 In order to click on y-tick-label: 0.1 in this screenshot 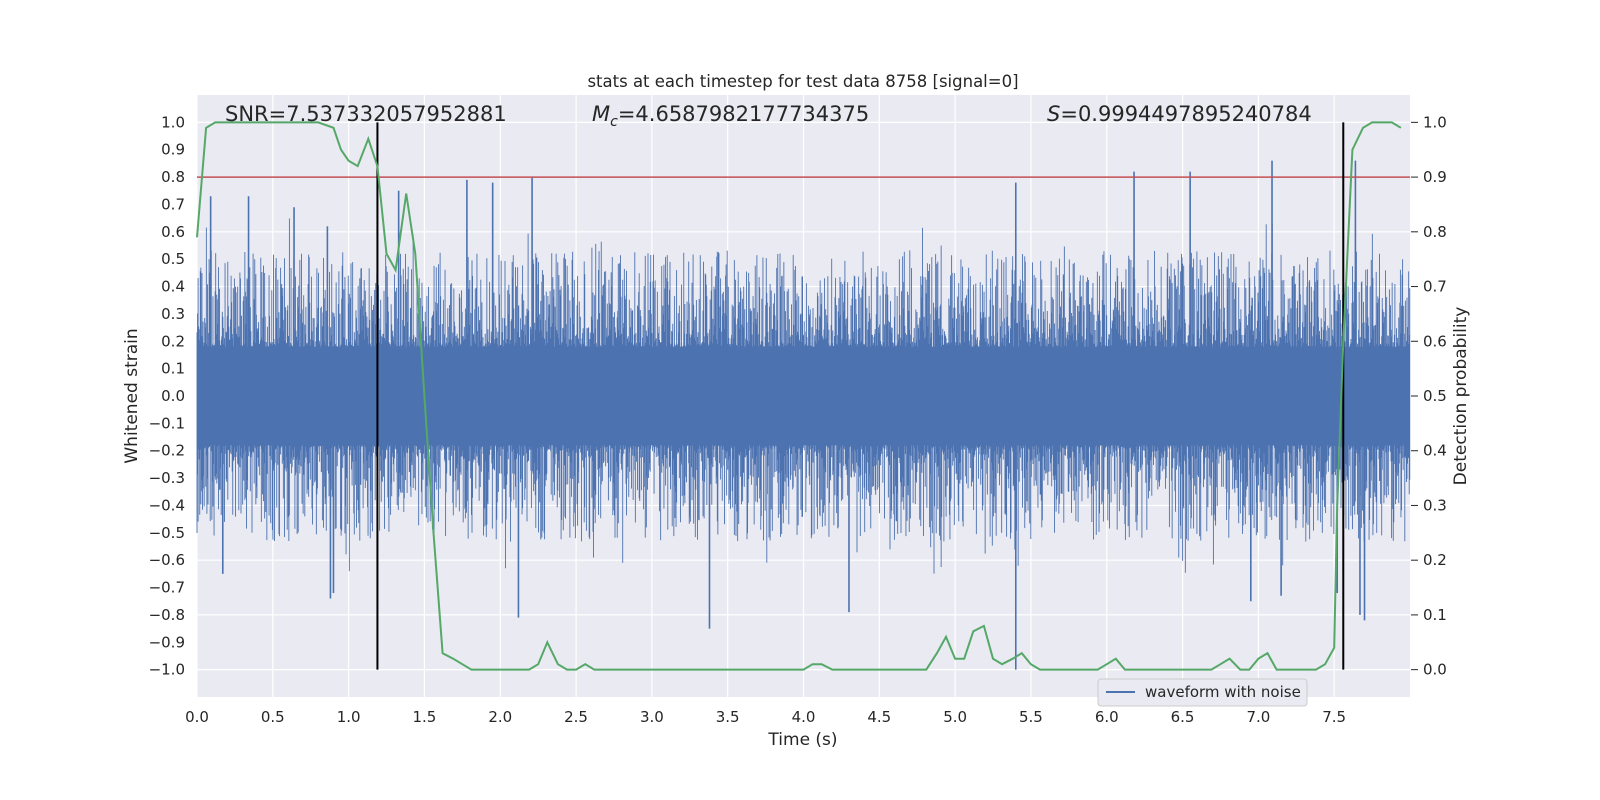, I will do `click(173, 369)`.